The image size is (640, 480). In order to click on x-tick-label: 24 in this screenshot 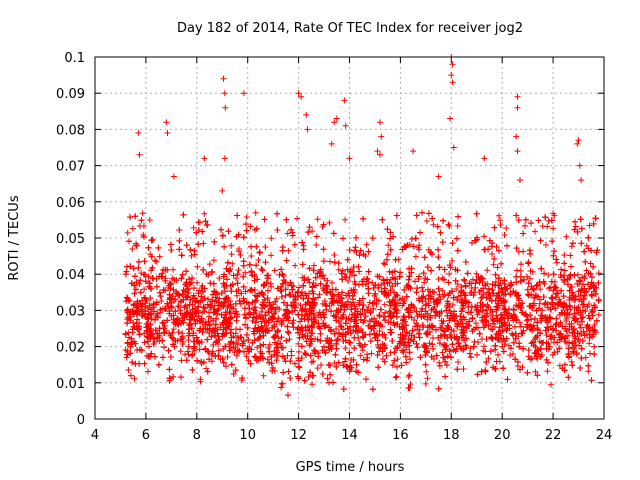, I will do `click(604, 435)`.